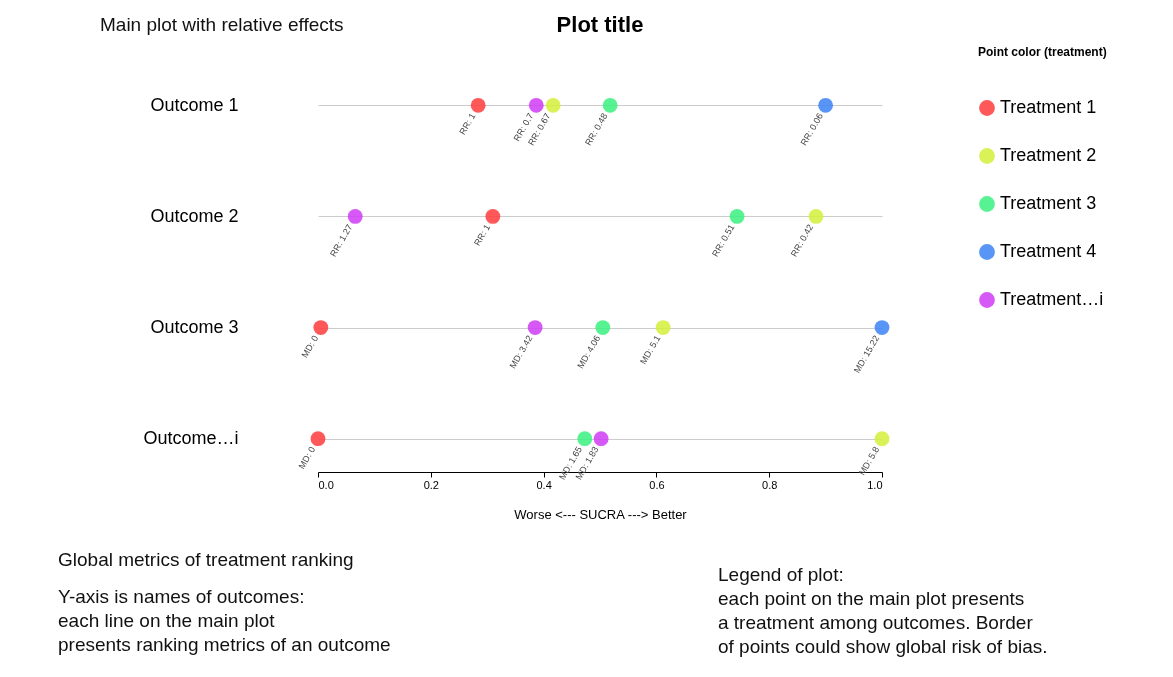  Describe the element at coordinates (601, 514) in the screenshot. I see `x-axis-title: Worse <--- SUCRA ---> Better` at that location.